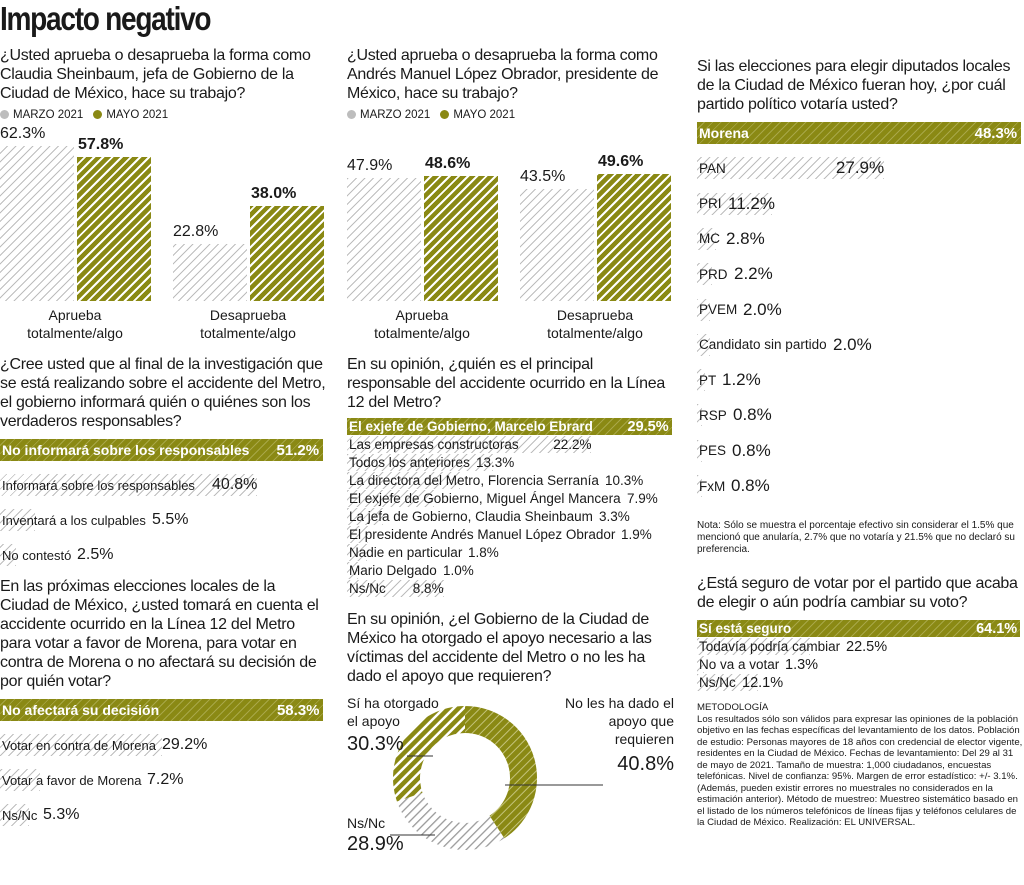 Image resolution: width=1024 pixels, height=885 pixels. I want to click on bar-row: Inventará a los culpables 5.5%, so click(165, 520).